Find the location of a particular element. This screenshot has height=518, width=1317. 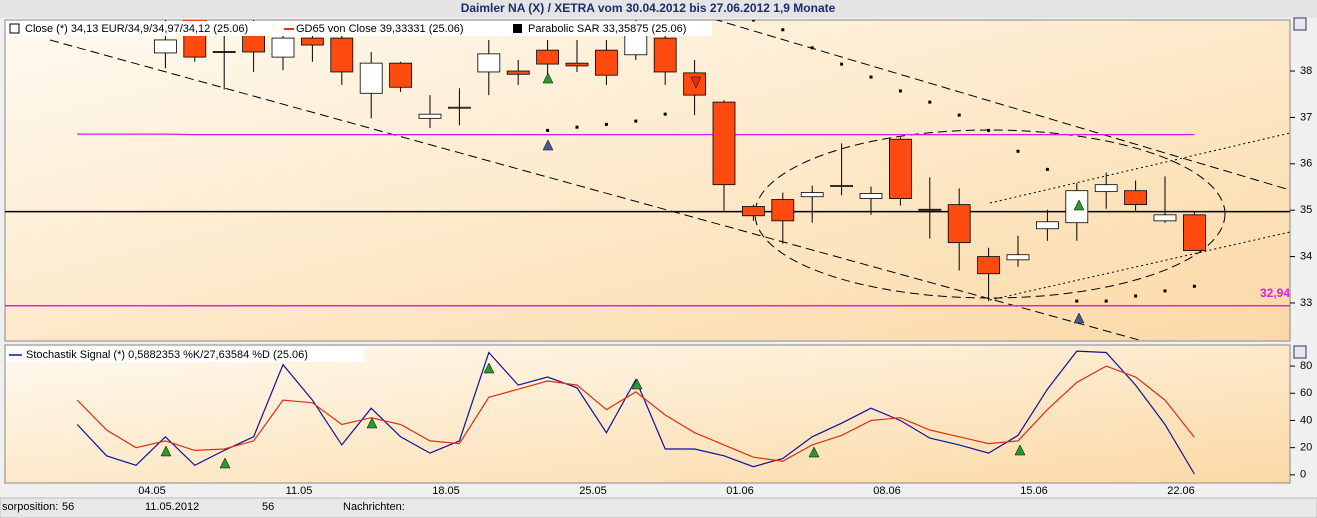

trend-line is located at coordinates (1002, 105).